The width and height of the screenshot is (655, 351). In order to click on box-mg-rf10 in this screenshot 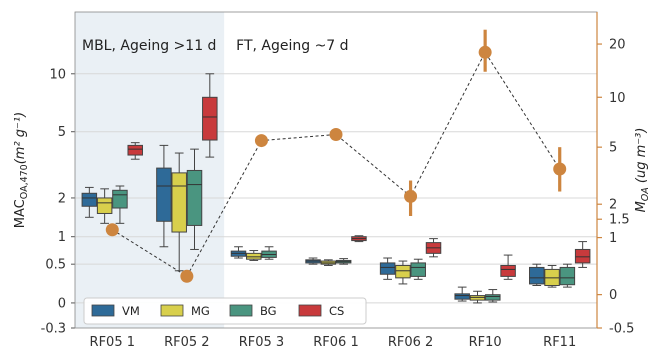, I will do `click(477, 297)`.